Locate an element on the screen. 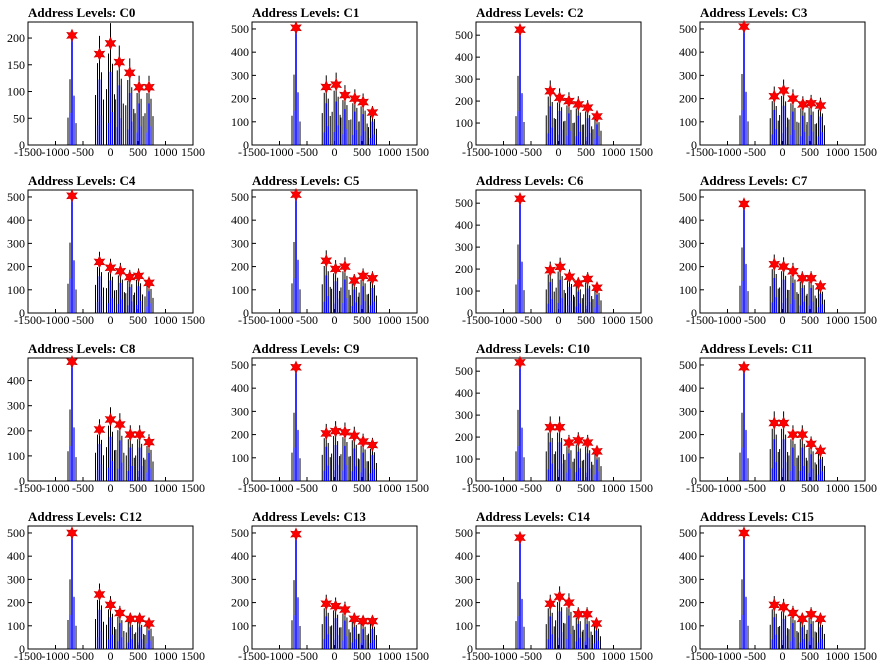 The width and height of the screenshot is (896, 672). chart-title: Address Levels: C7 is located at coordinates (754, 180).